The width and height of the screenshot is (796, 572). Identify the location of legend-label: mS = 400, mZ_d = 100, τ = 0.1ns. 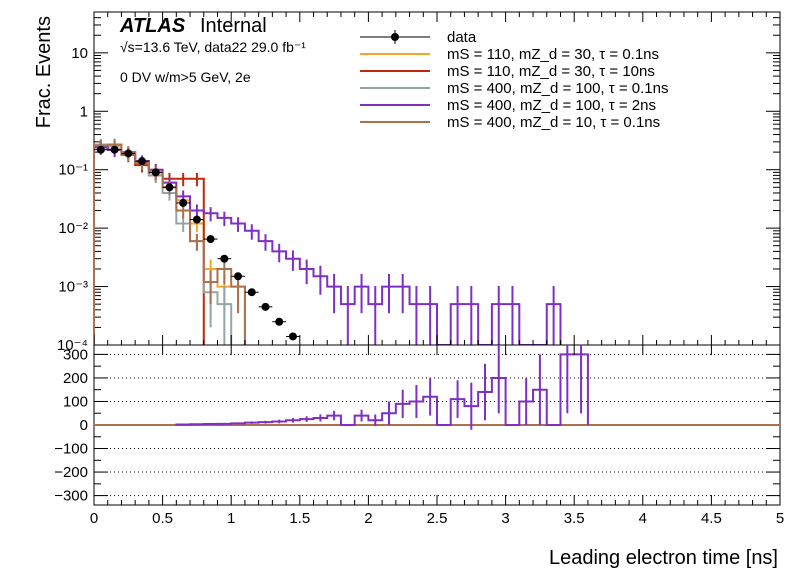
(557, 88).